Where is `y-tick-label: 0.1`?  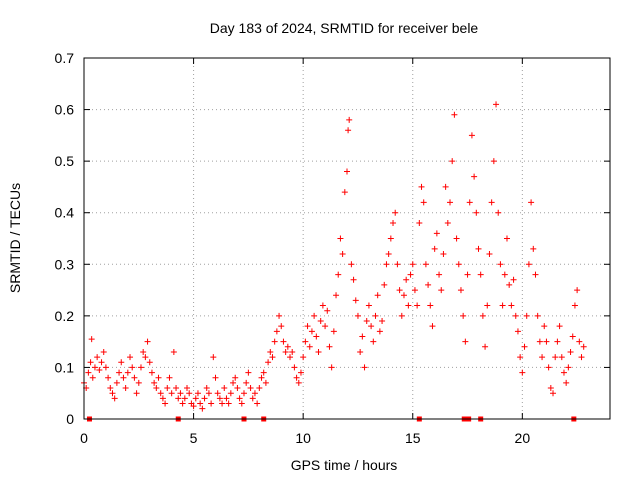 y-tick-label: 0.1 is located at coordinates (65, 367).